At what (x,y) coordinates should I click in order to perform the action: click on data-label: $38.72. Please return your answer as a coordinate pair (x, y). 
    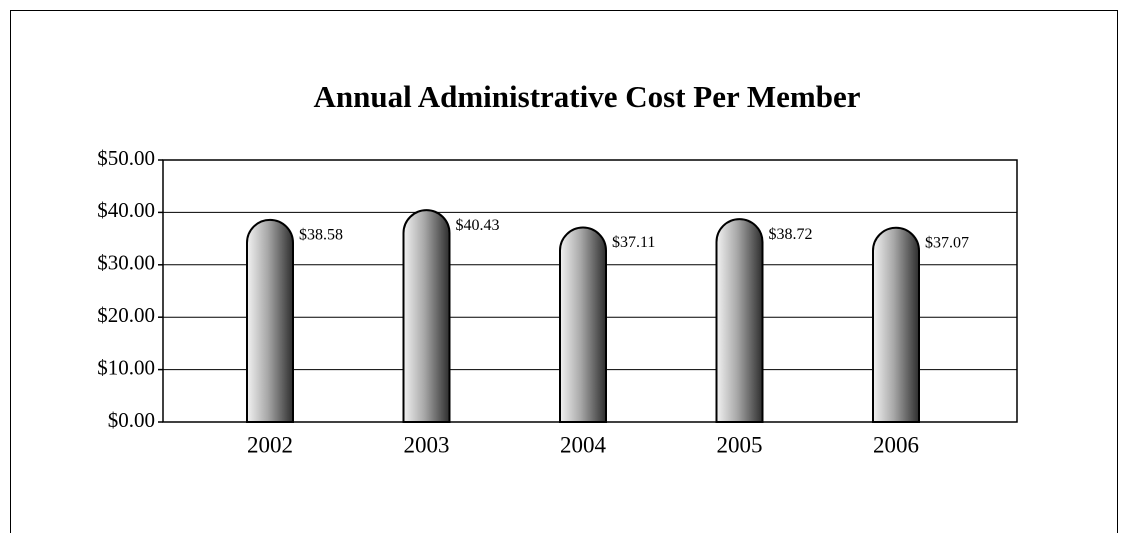
    Looking at the image, I should click on (791, 234).